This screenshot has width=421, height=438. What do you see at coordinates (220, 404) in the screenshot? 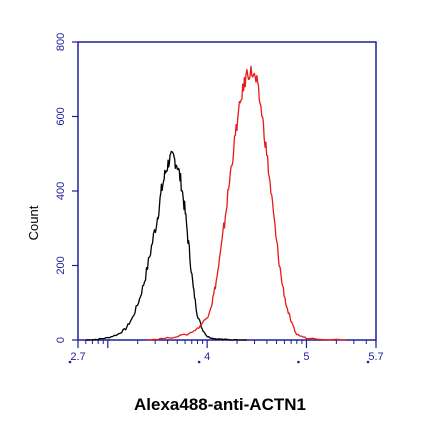
I see `x-axis-label: Alexa488-anti-ACTN1` at bounding box center [220, 404].